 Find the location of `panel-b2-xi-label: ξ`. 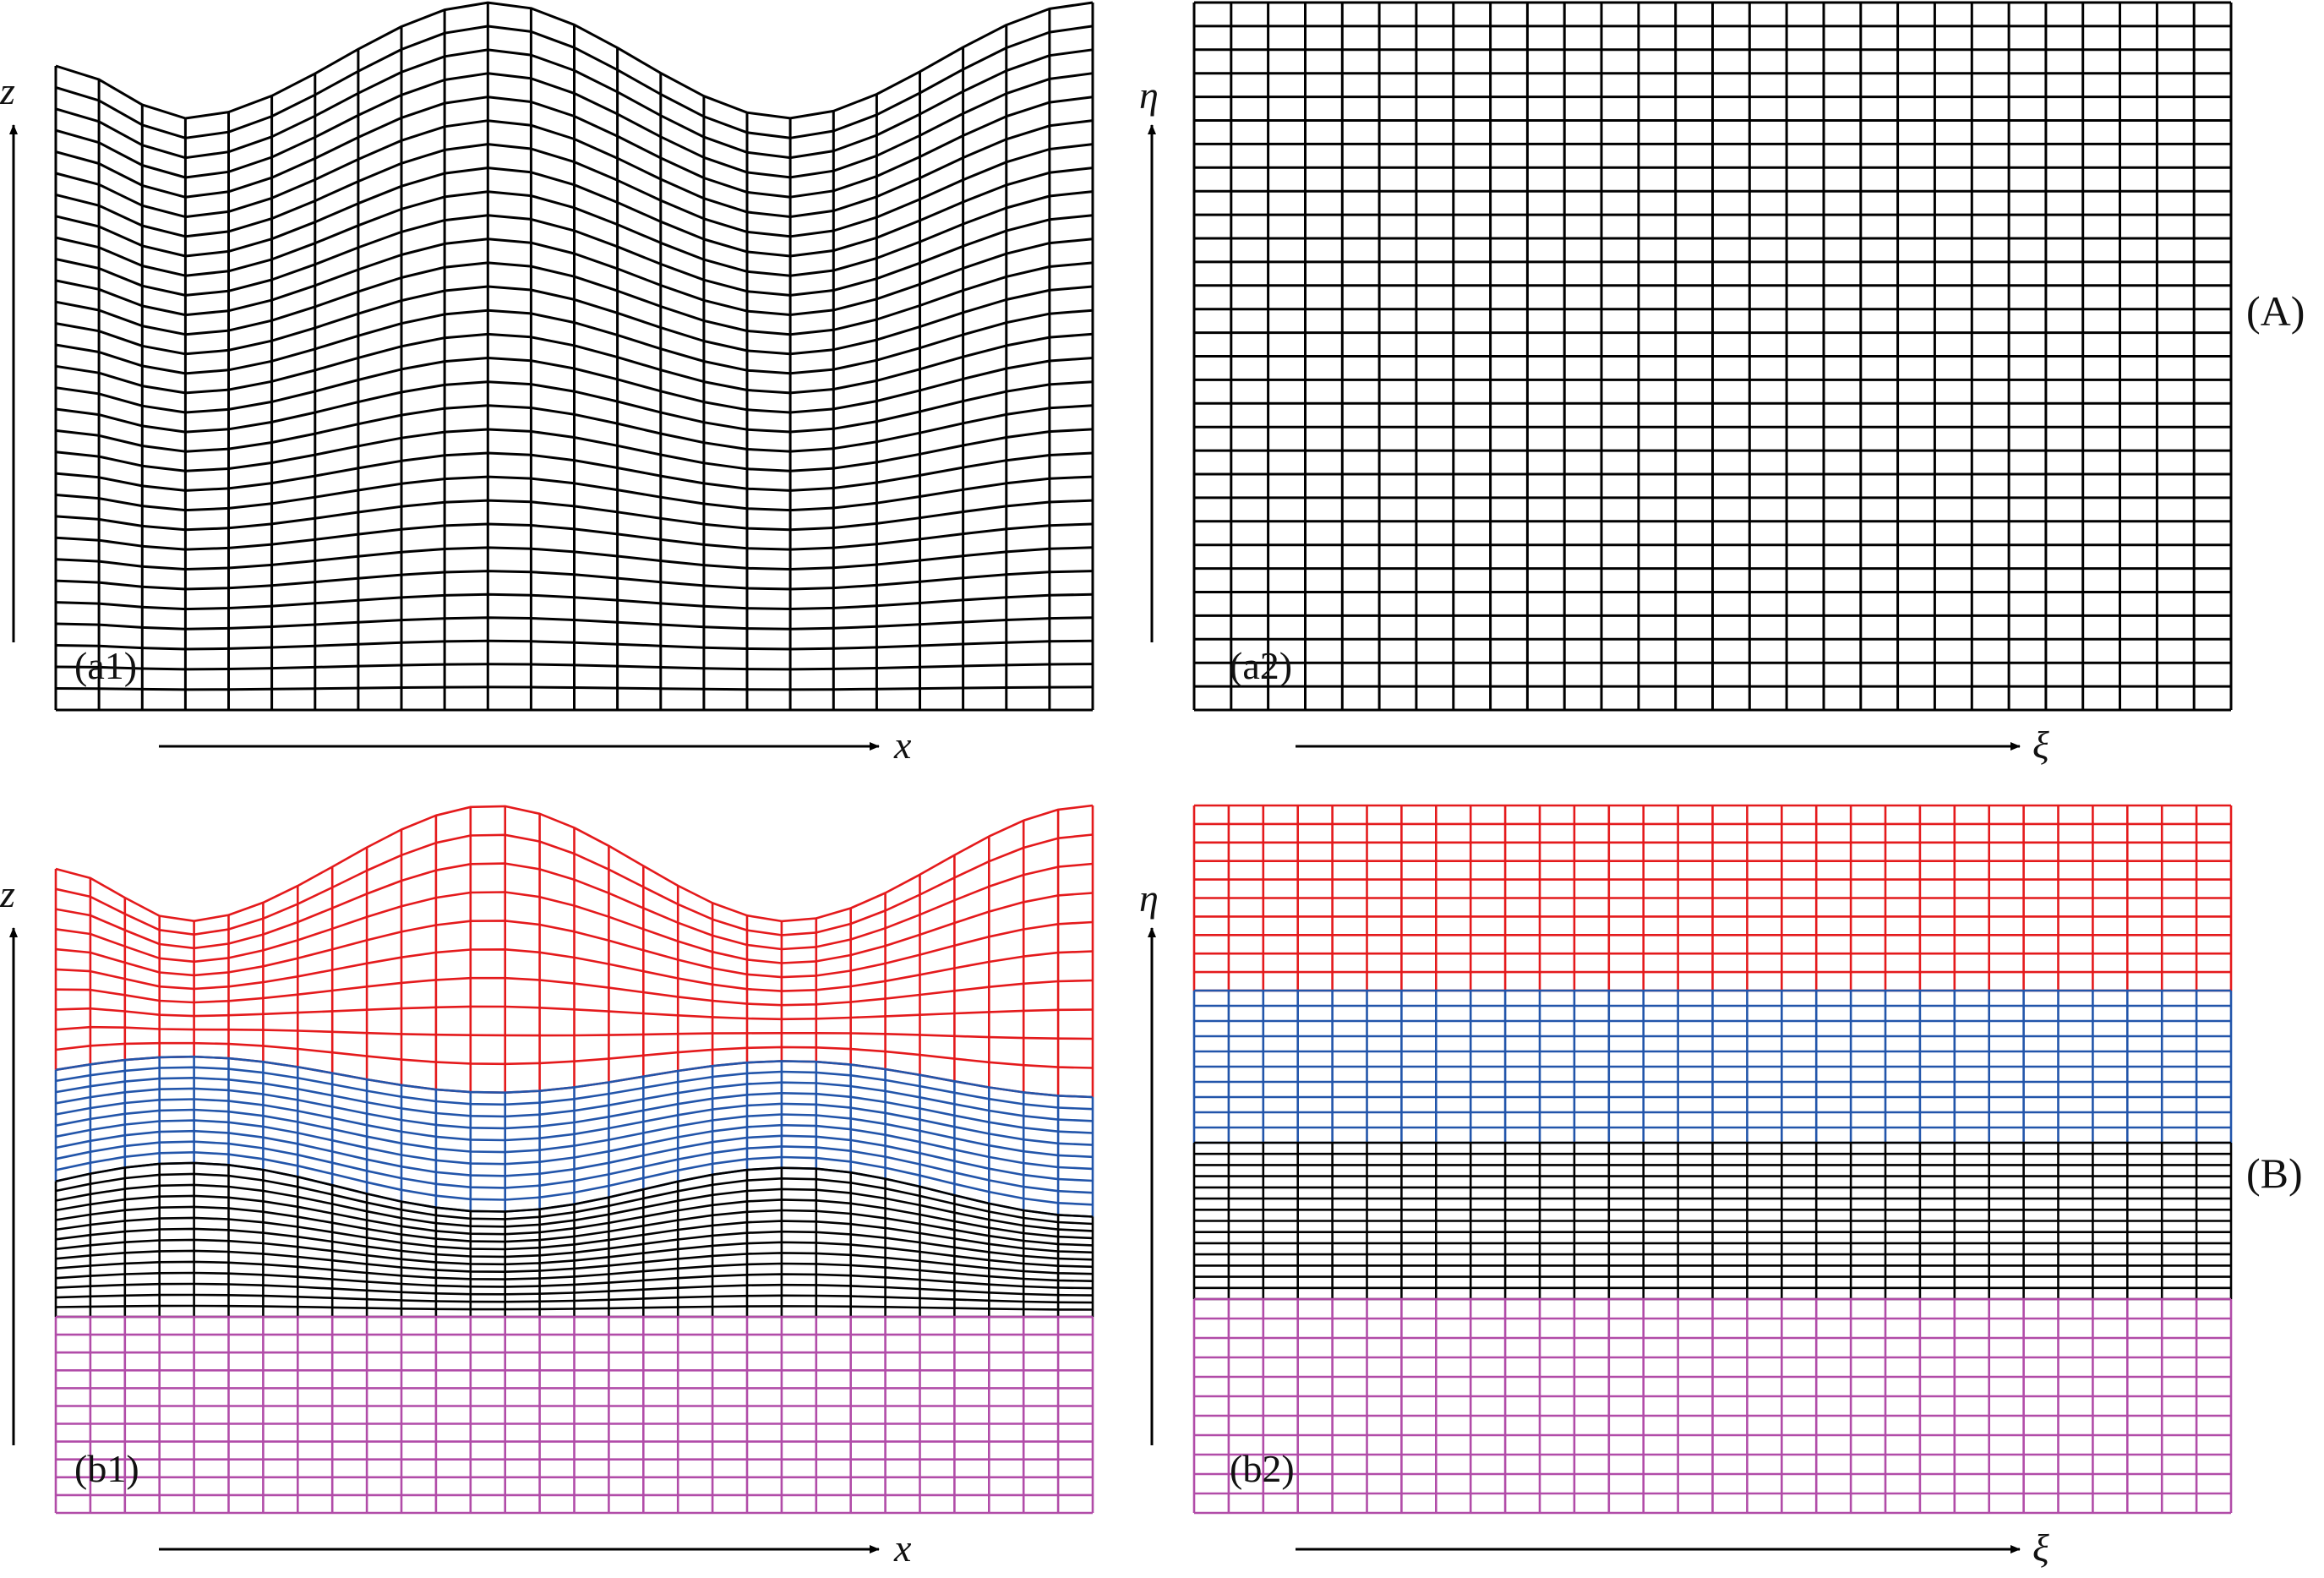

panel-b2-xi-label: ξ is located at coordinates (2040, 1548).